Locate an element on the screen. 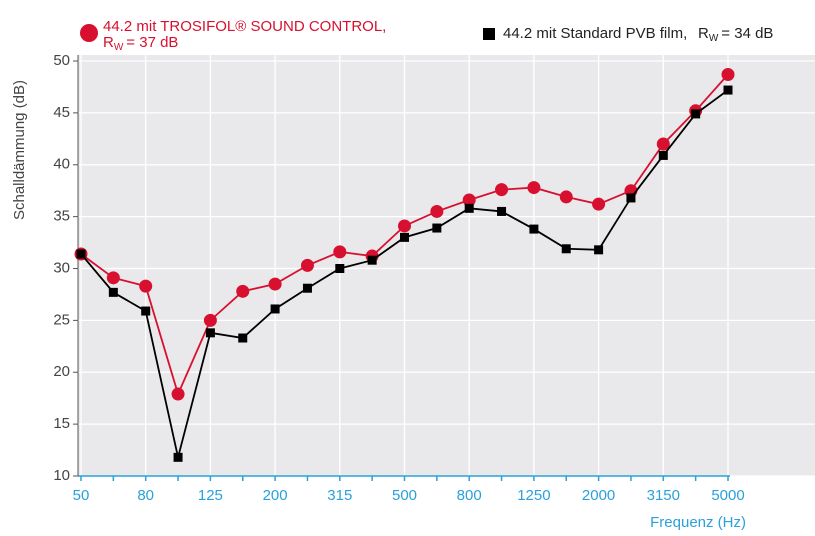 This screenshot has width=815, height=536. rating-text: = 37 dB is located at coordinates (152, 42).